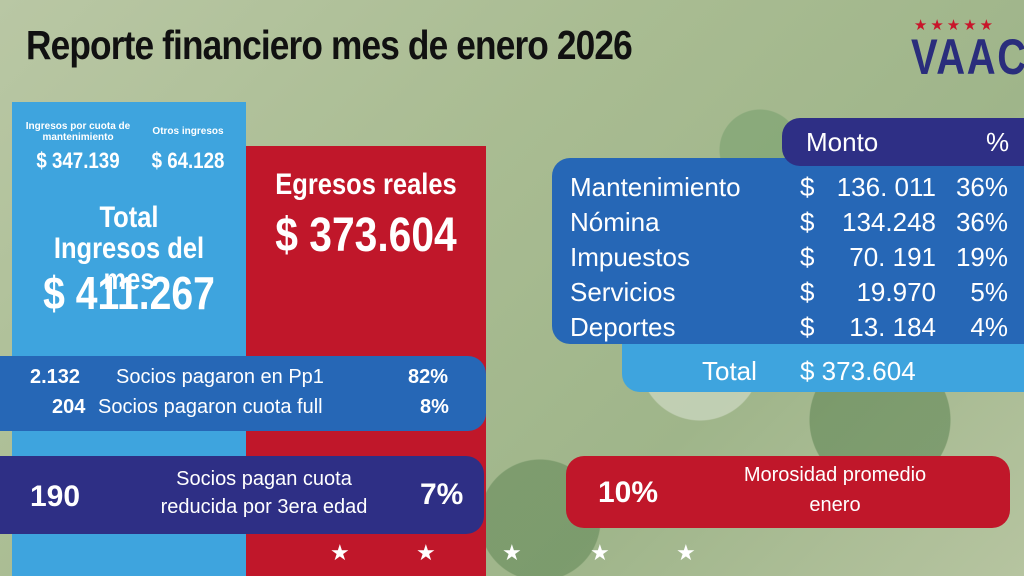  What do you see at coordinates (842, 142) in the screenshot?
I see `header-monto: Monto` at bounding box center [842, 142].